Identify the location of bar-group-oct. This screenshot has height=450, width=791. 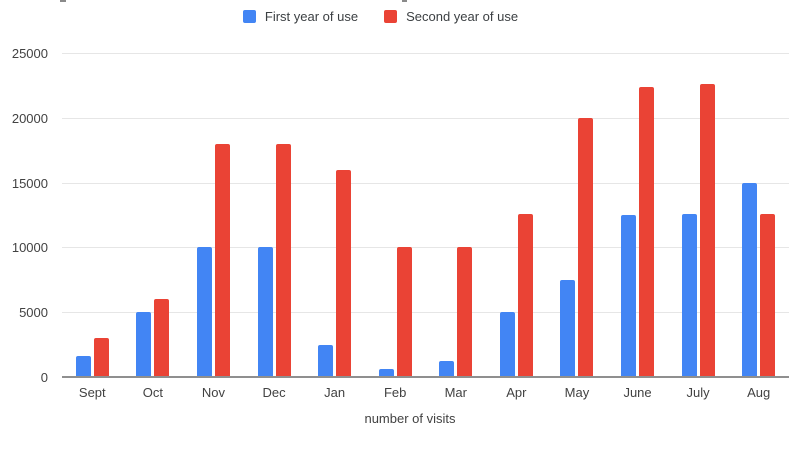
(153, 215).